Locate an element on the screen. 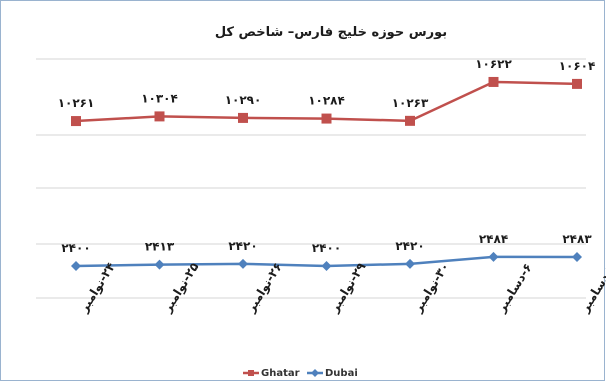  series-dubai: ۲۴۰۰ ۲۴۱۳ ۲۴۲۰ ۲۴۰۰ ۲۴۲۰ ۲۴۸۴ ۲۴۸۳ is located at coordinates (326, 251).